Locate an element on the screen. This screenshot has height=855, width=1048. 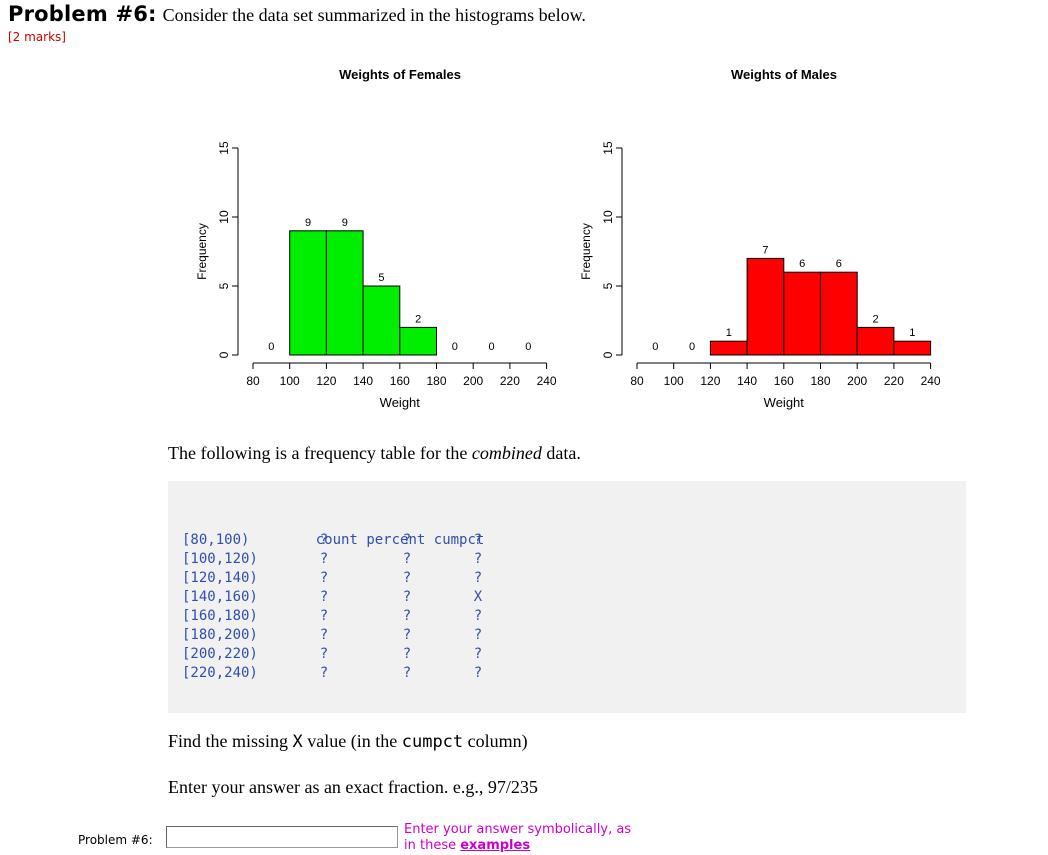
table-row-label: [100,120) is located at coordinates (220, 559).